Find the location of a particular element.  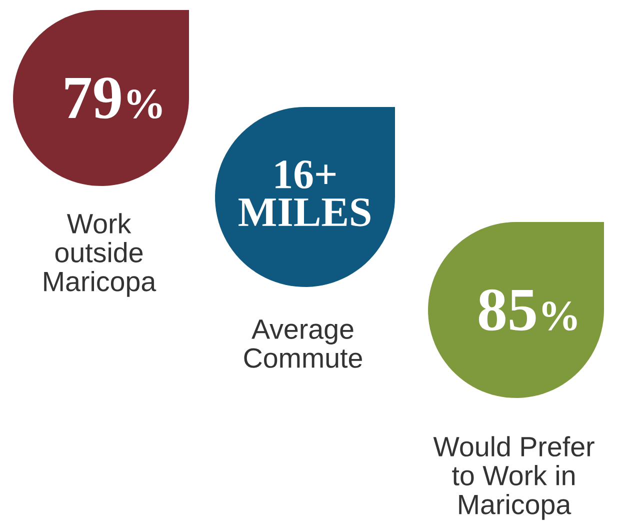

data-label: 85% is located at coordinates (527, 310).